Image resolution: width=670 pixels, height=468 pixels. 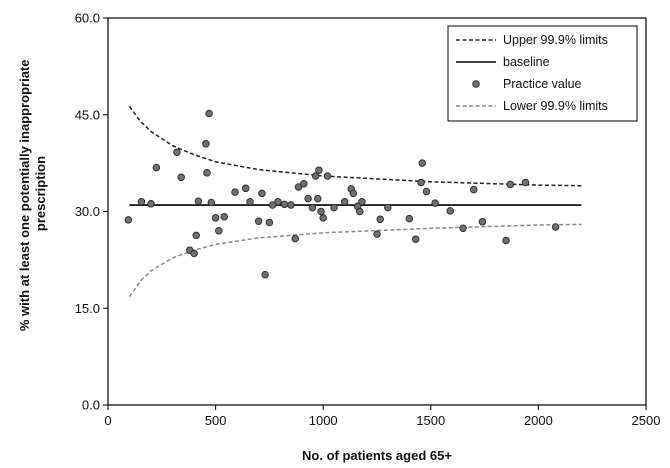 I want to click on x-axis: 0 500 1000 1500 2000 2500, so click(x=382, y=416).